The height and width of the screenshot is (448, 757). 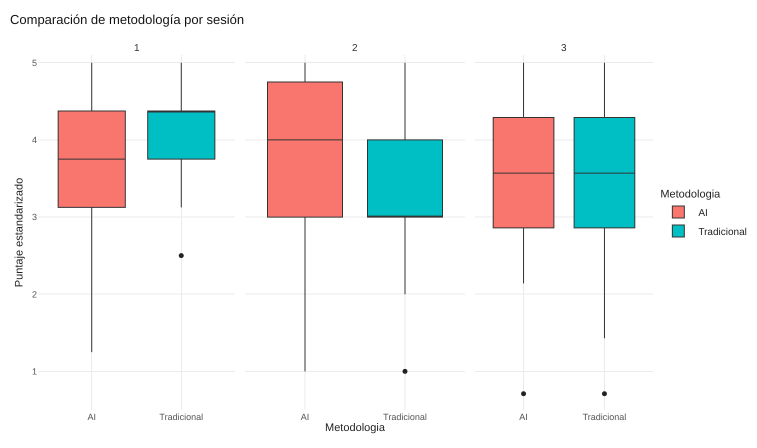 What do you see at coordinates (127, 20) in the screenshot?
I see `chart-title: Comparación de metodología por sesión` at bounding box center [127, 20].